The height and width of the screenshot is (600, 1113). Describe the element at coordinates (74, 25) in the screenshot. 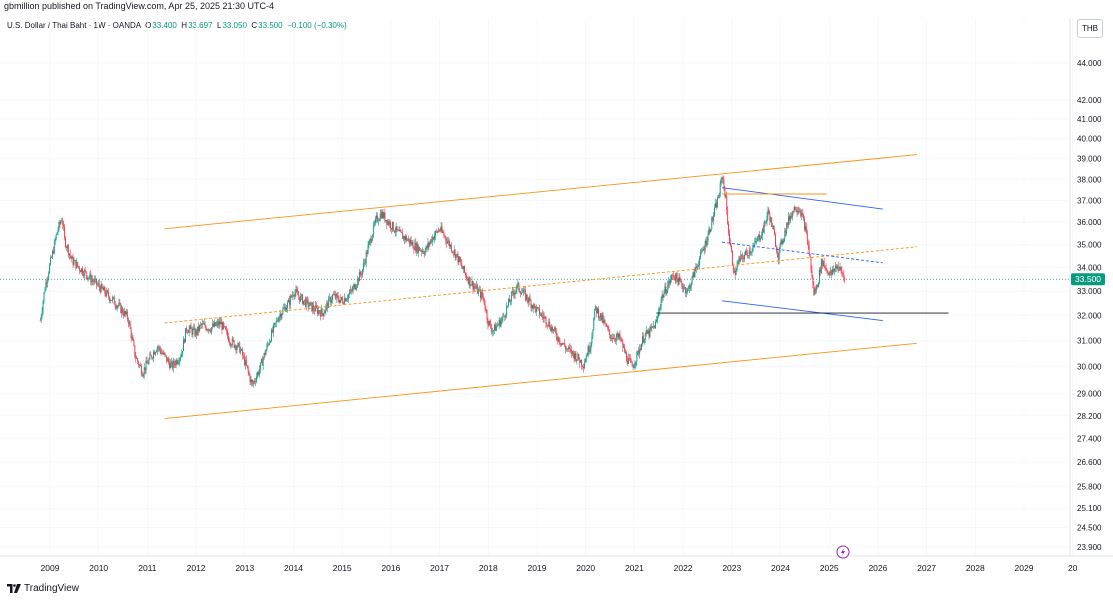

I see `symbol-name: U.S. Dollar / Thai Baht · 1W · OANDA` at that location.